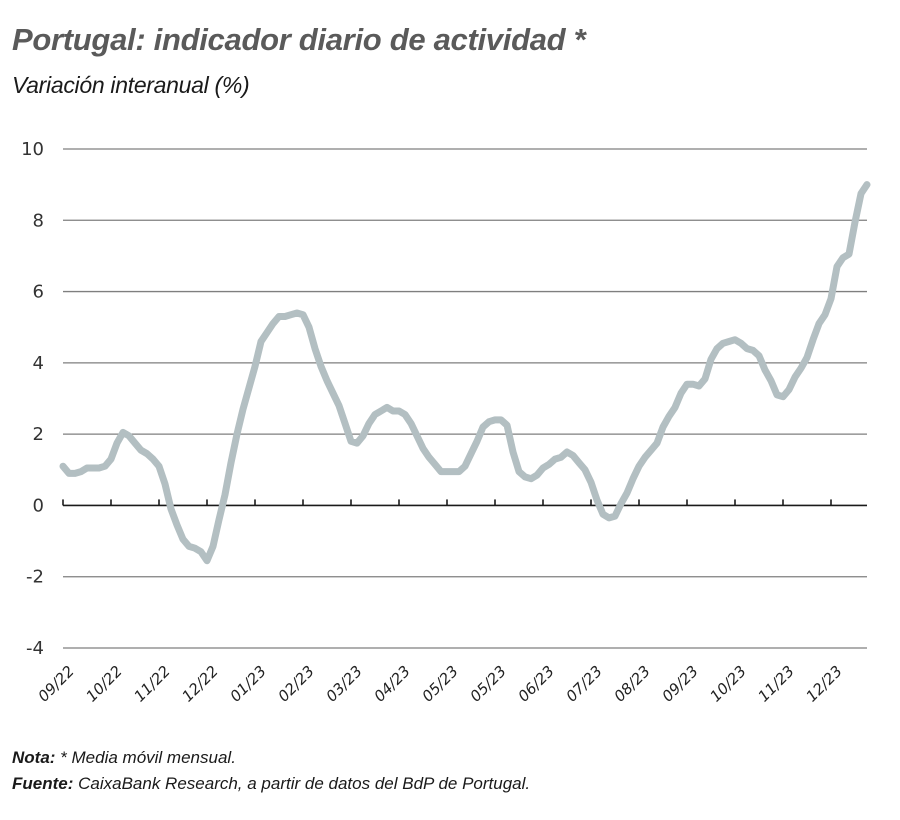 The width and height of the screenshot is (900, 820). Describe the element at coordinates (38, 505) in the screenshot. I see `y-tick-label: 0` at that location.